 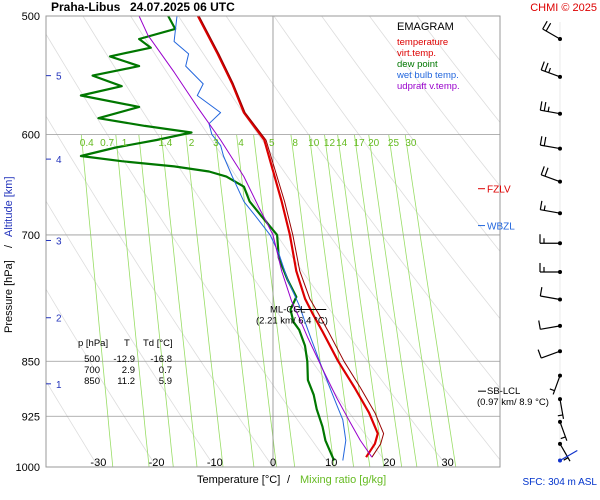 I want to click on altitude-tick-label: 2, so click(x=59, y=319).